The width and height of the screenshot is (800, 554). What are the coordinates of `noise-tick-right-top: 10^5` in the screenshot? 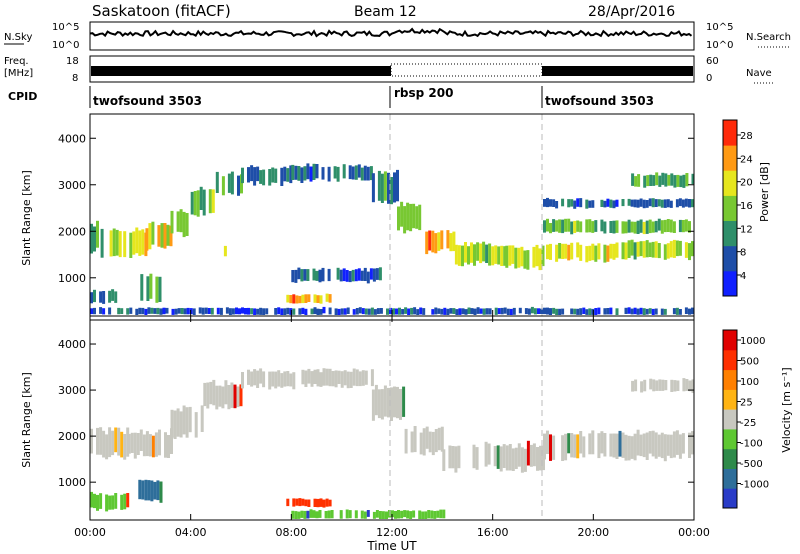 It's located at (719, 27).